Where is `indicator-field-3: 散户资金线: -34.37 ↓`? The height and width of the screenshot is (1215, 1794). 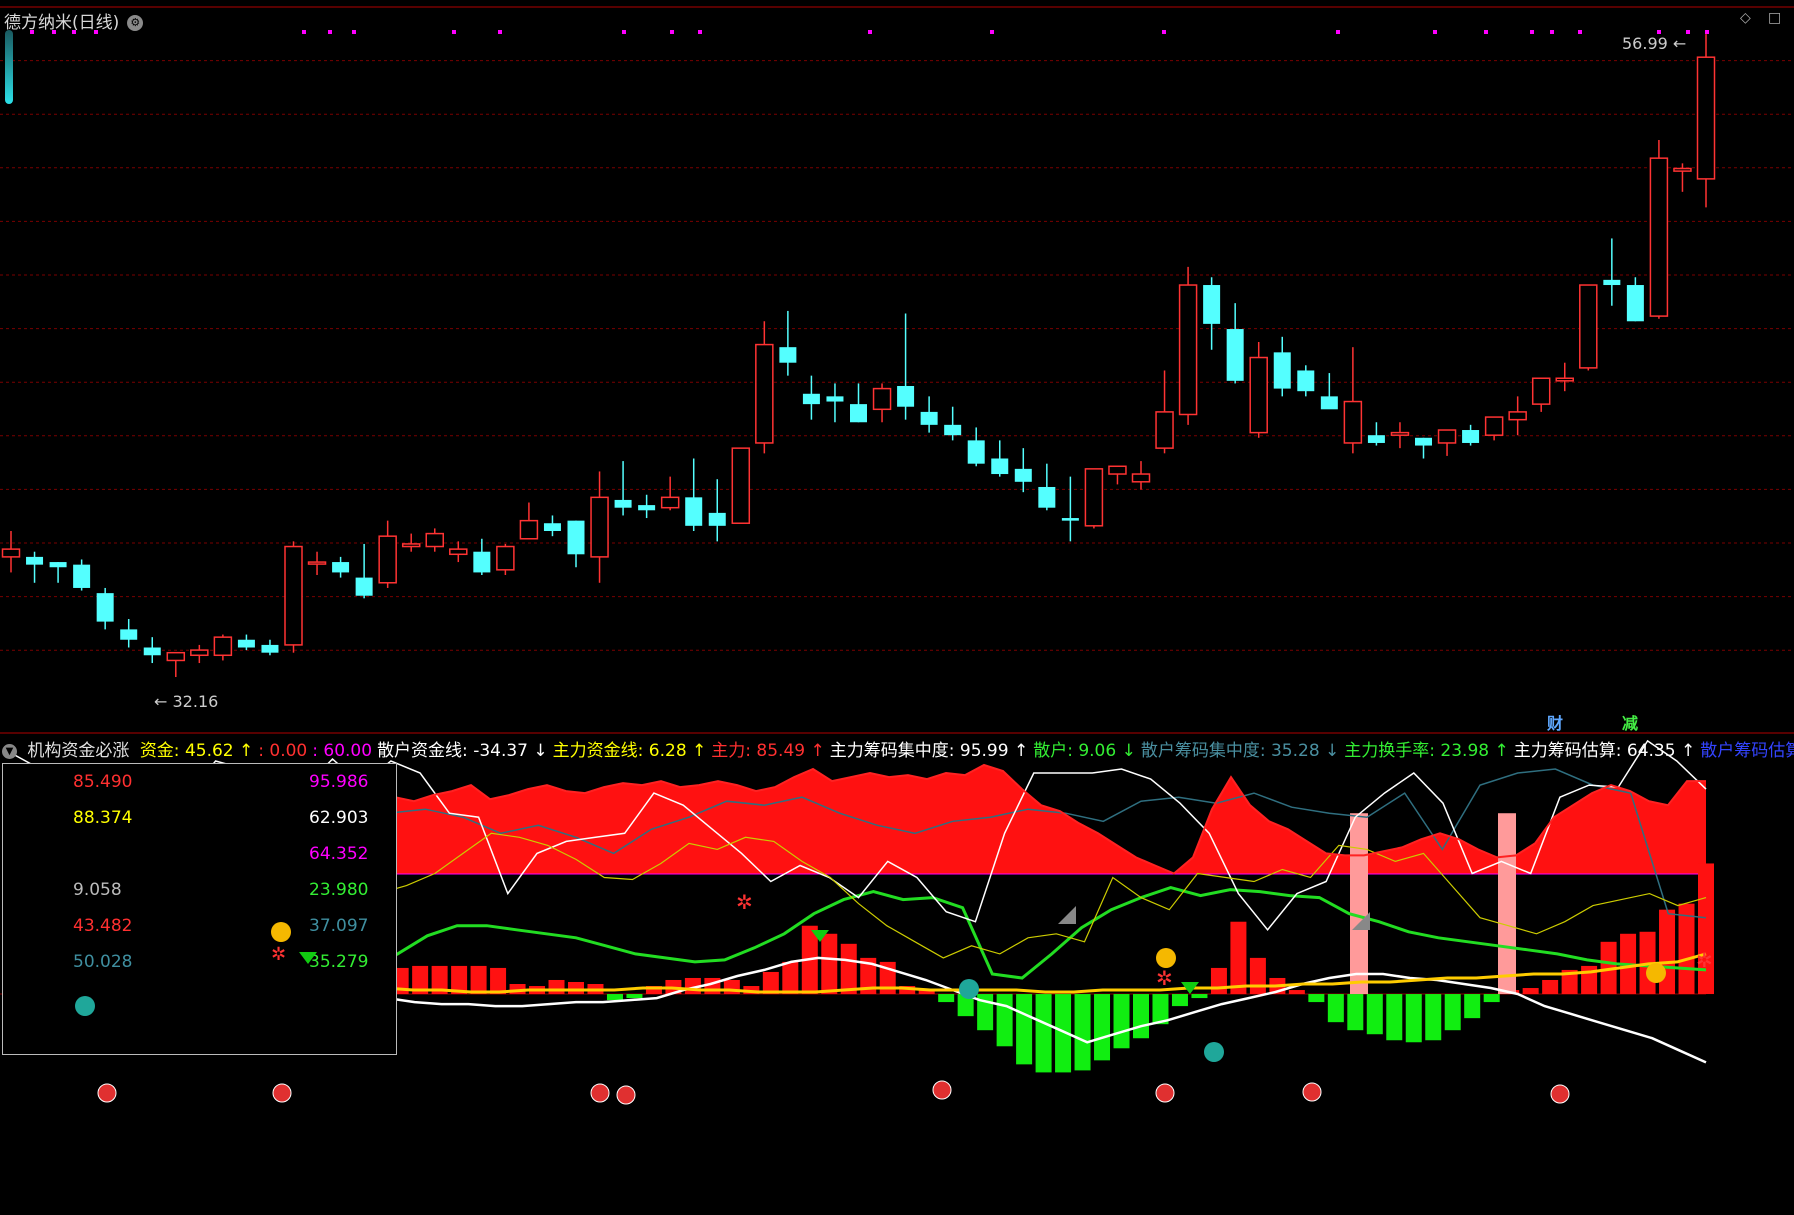
indicator-field-3: 散户资金线: -34.37 ↓ is located at coordinates (462, 751).